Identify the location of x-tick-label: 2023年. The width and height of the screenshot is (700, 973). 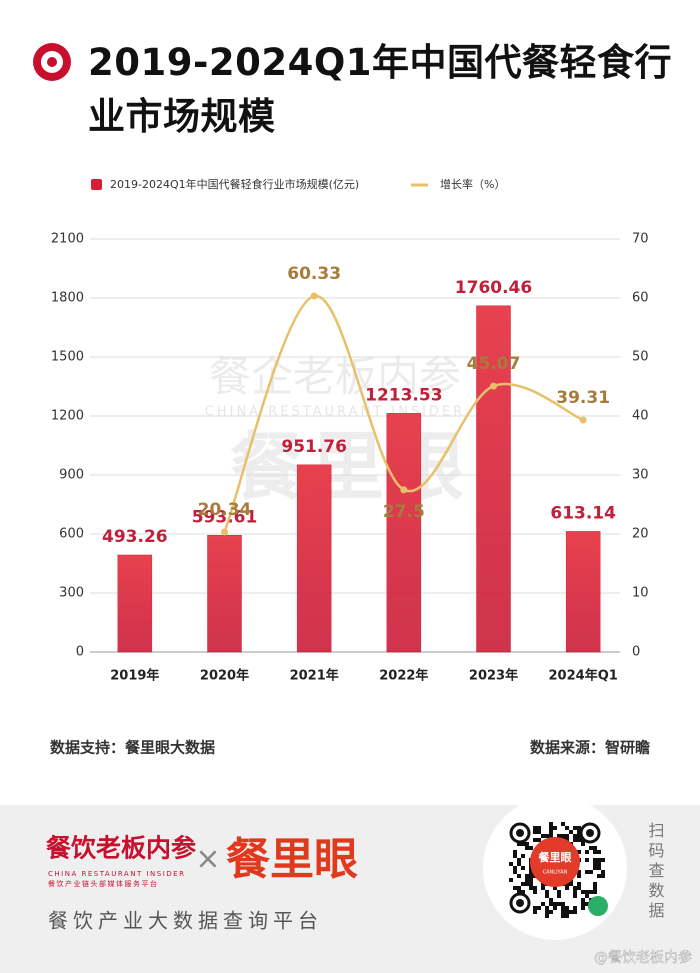
(493, 676).